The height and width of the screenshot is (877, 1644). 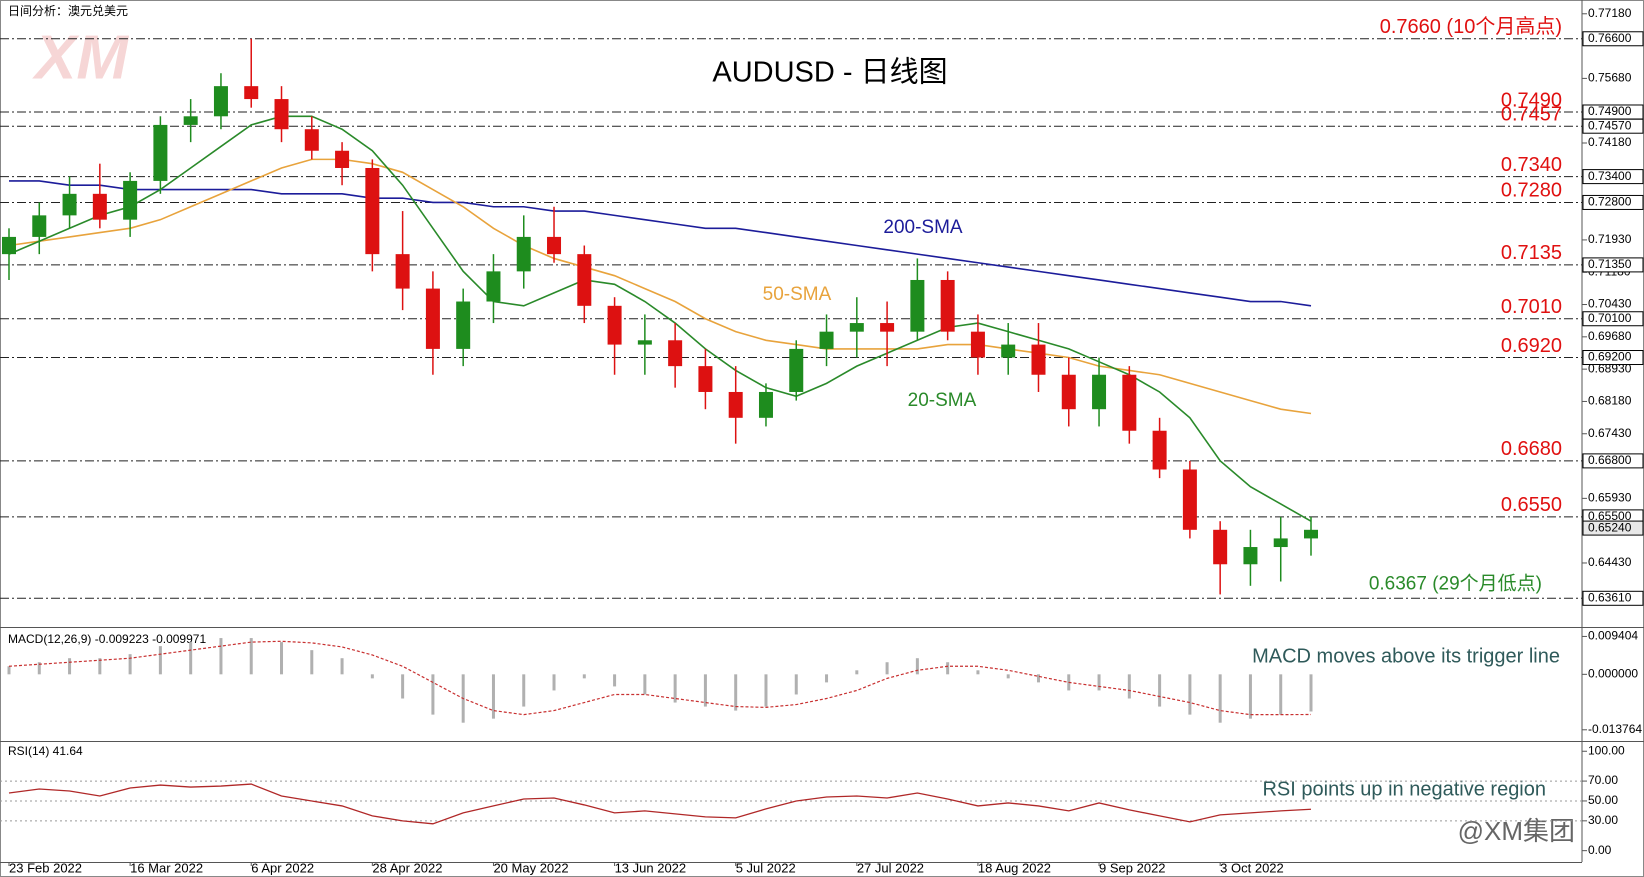 I want to click on rsi-line, so click(x=660, y=804).